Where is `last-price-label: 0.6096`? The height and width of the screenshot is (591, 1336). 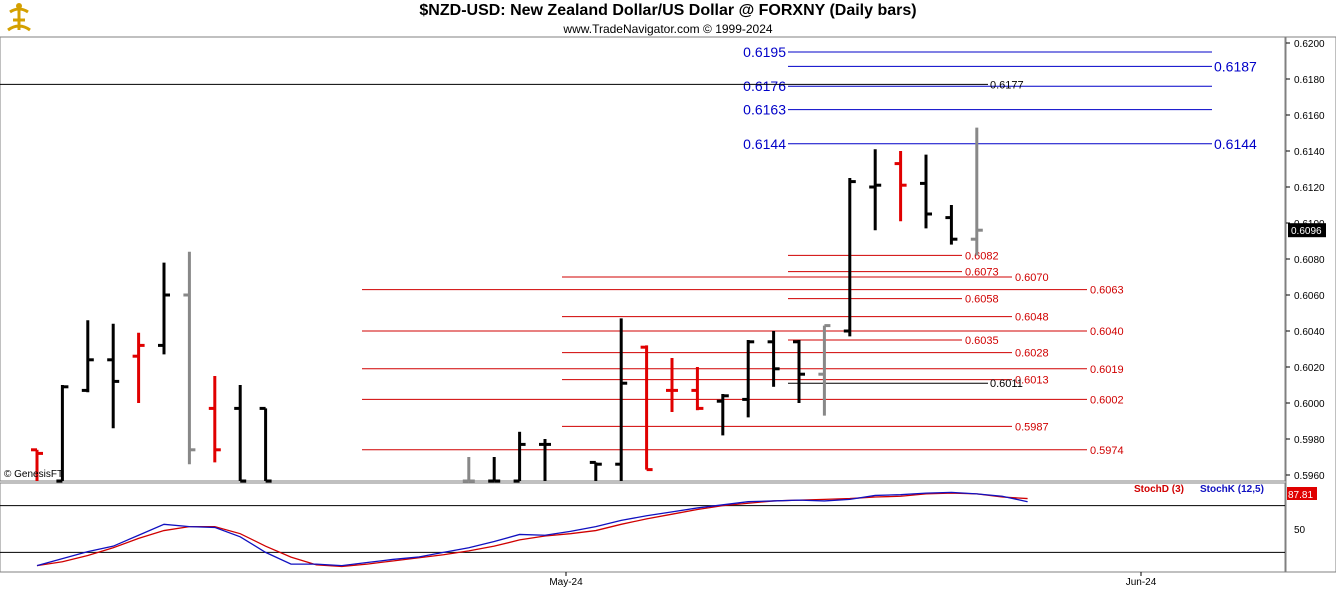 last-price-label: 0.6096 is located at coordinates (1306, 231).